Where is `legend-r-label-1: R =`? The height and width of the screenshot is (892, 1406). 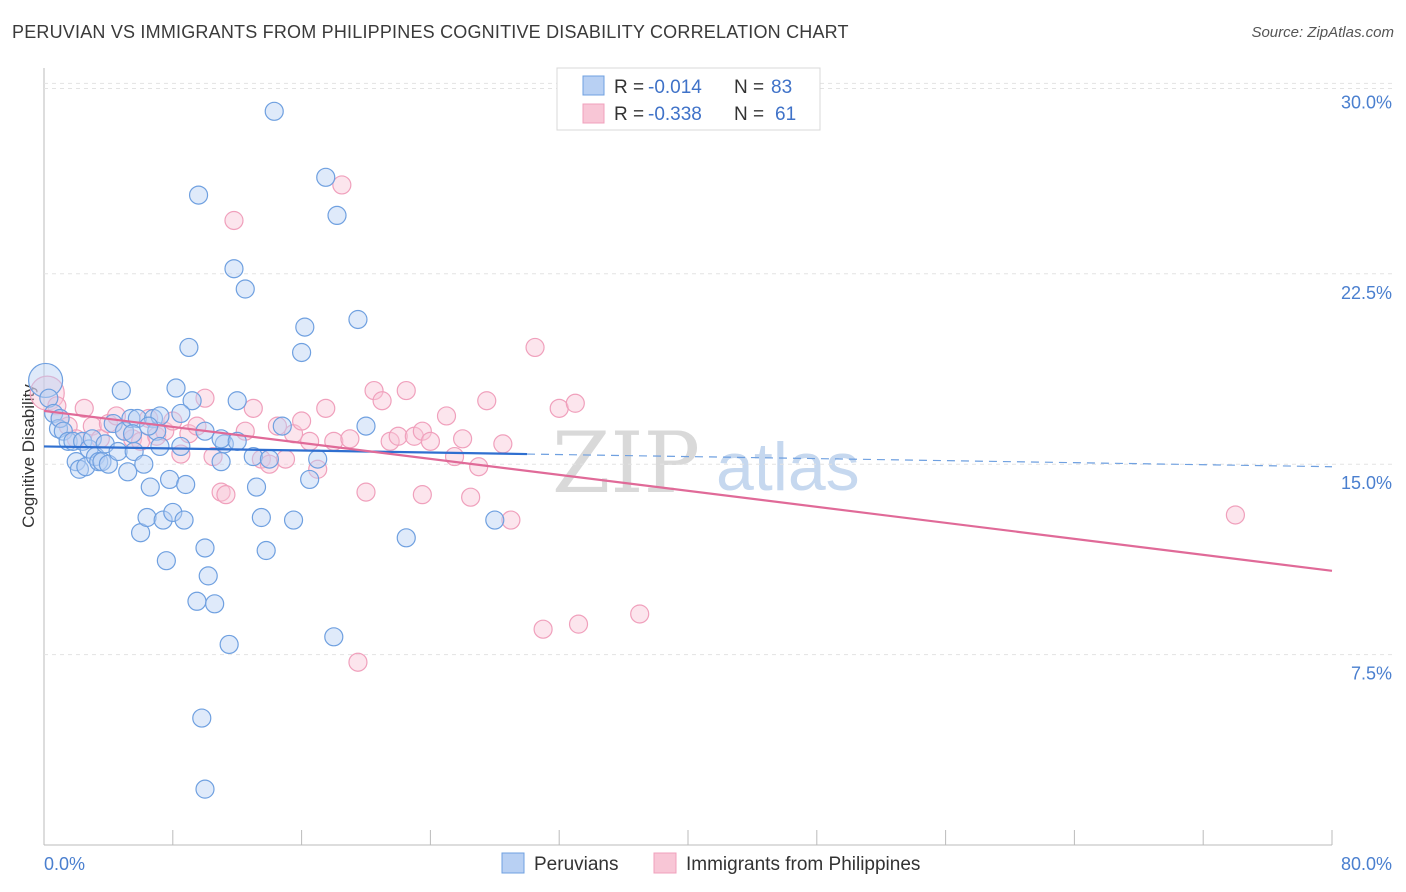
legend-r-label-1: R = is located at coordinates (629, 87).